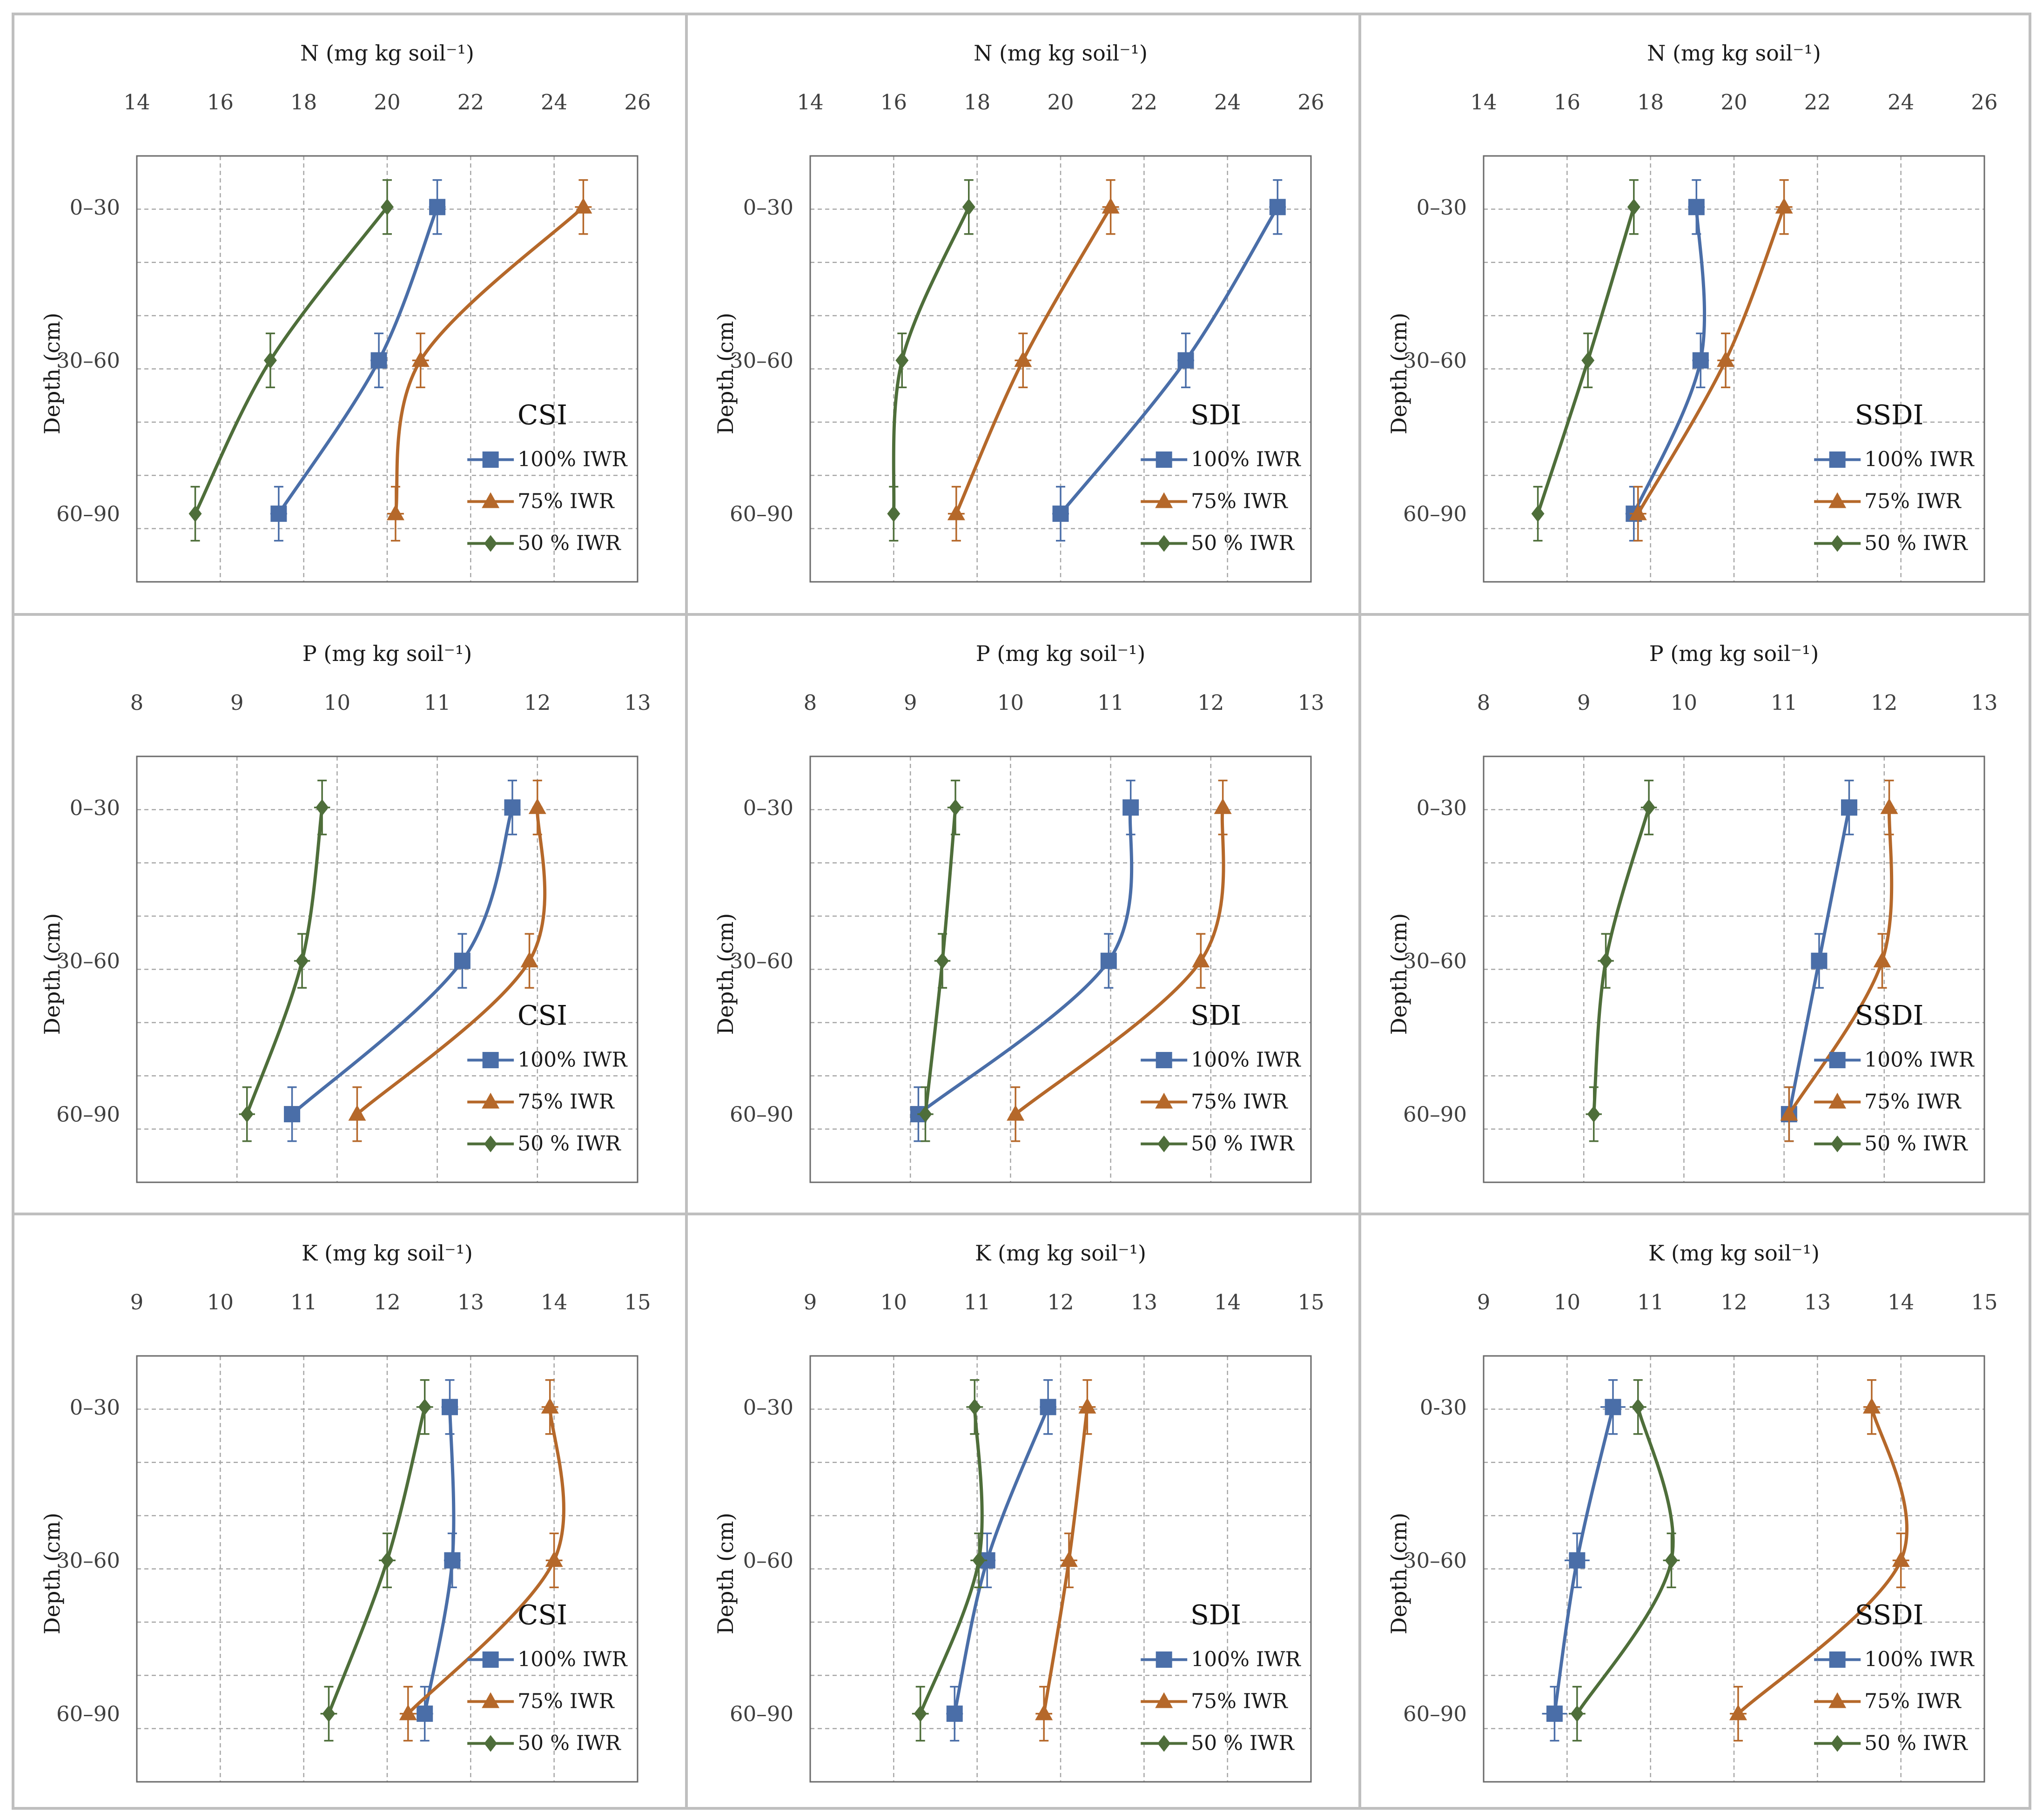 This screenshot has height=1820, width=2043. I want to click on x-tick-label: 20, so click(1733, 102).